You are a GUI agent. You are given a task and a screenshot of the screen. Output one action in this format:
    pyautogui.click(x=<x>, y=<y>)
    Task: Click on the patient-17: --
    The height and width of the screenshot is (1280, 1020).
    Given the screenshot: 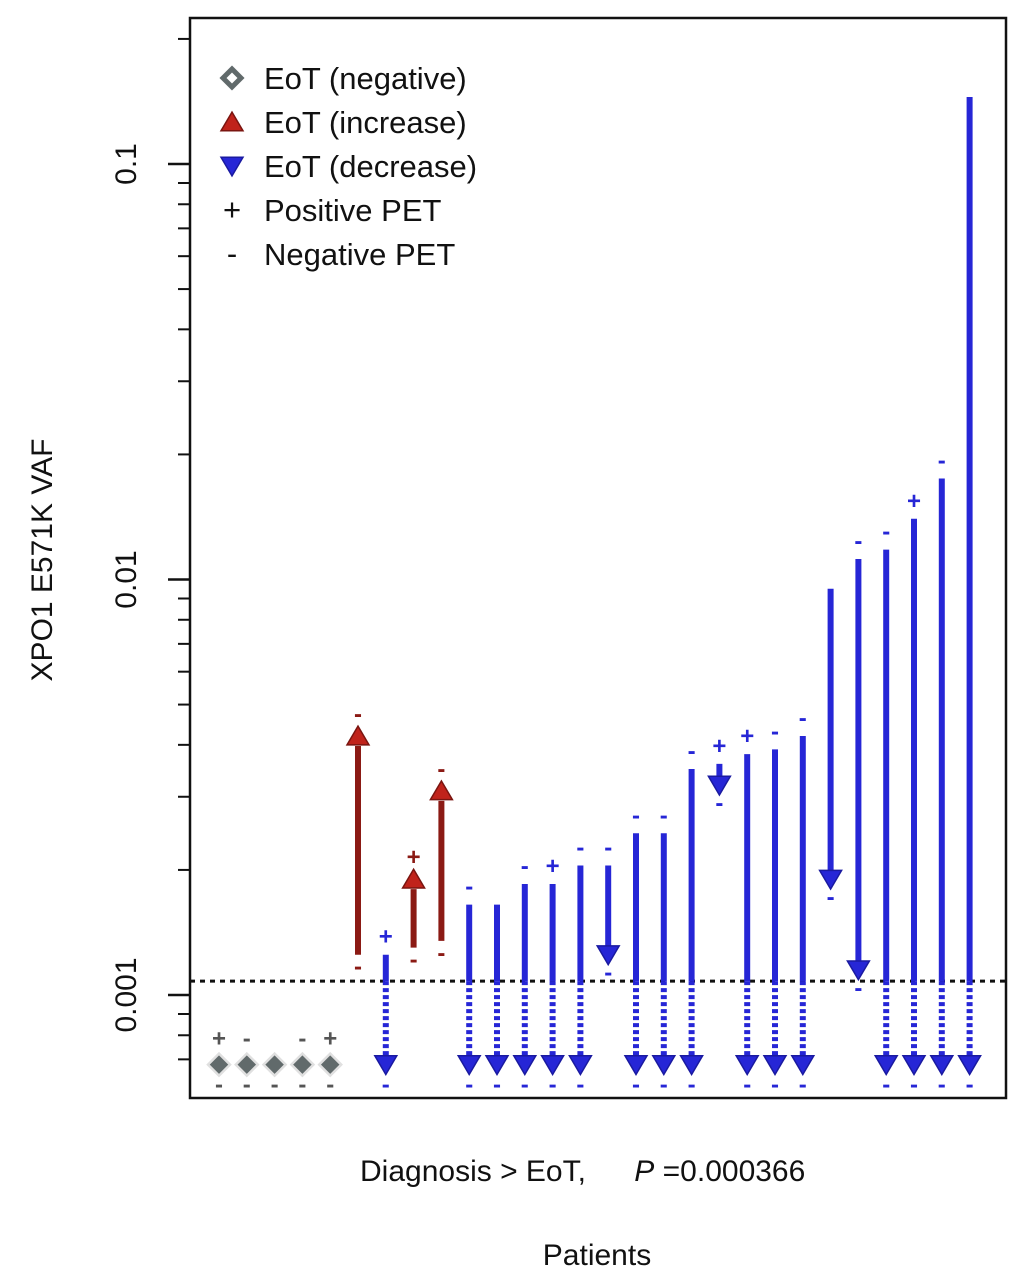 What is the action you would take?
    pyautogui.click(x=664, y=950)
    